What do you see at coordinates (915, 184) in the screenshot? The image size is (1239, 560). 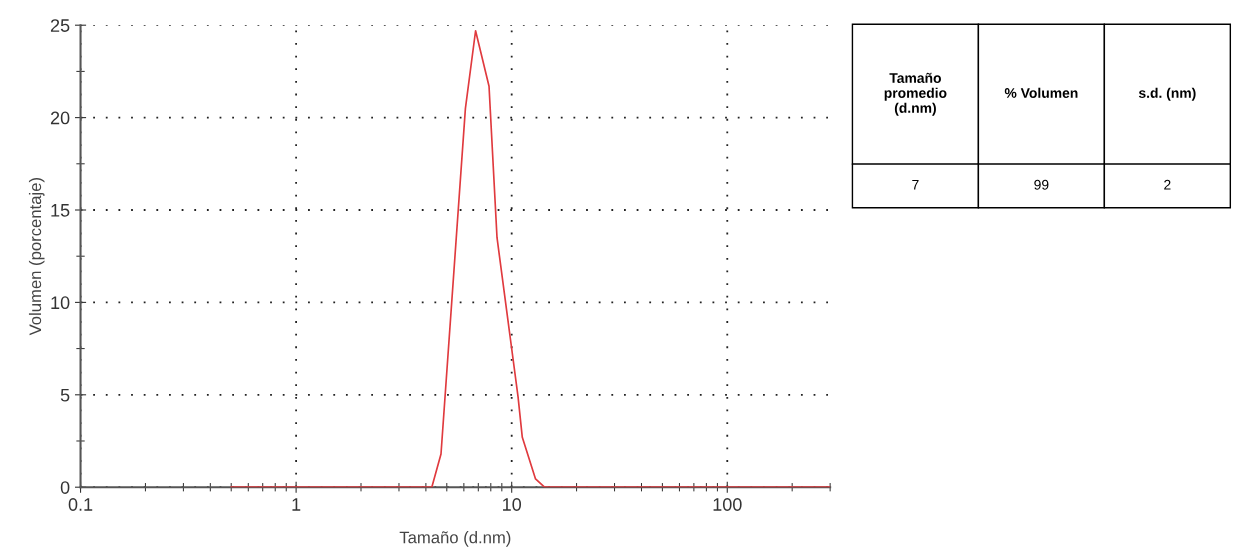 I see `text: 7` at bounding box center [915, 184].